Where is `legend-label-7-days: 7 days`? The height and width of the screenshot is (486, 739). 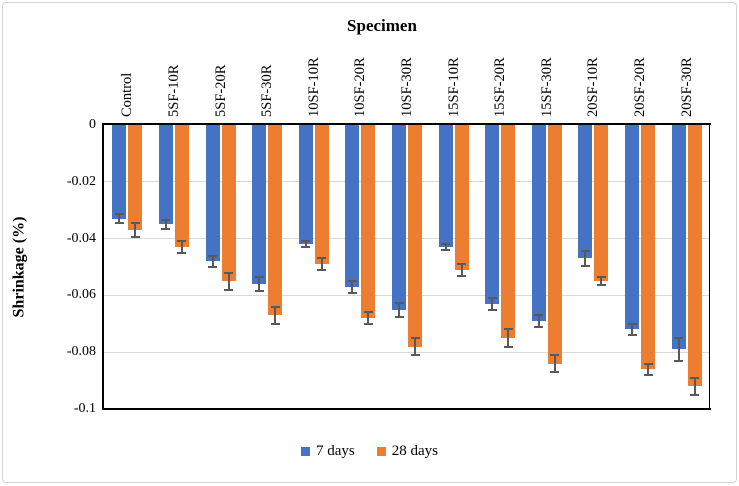 legend-label-7-days: 7 days is located at coordinates (335, 451).